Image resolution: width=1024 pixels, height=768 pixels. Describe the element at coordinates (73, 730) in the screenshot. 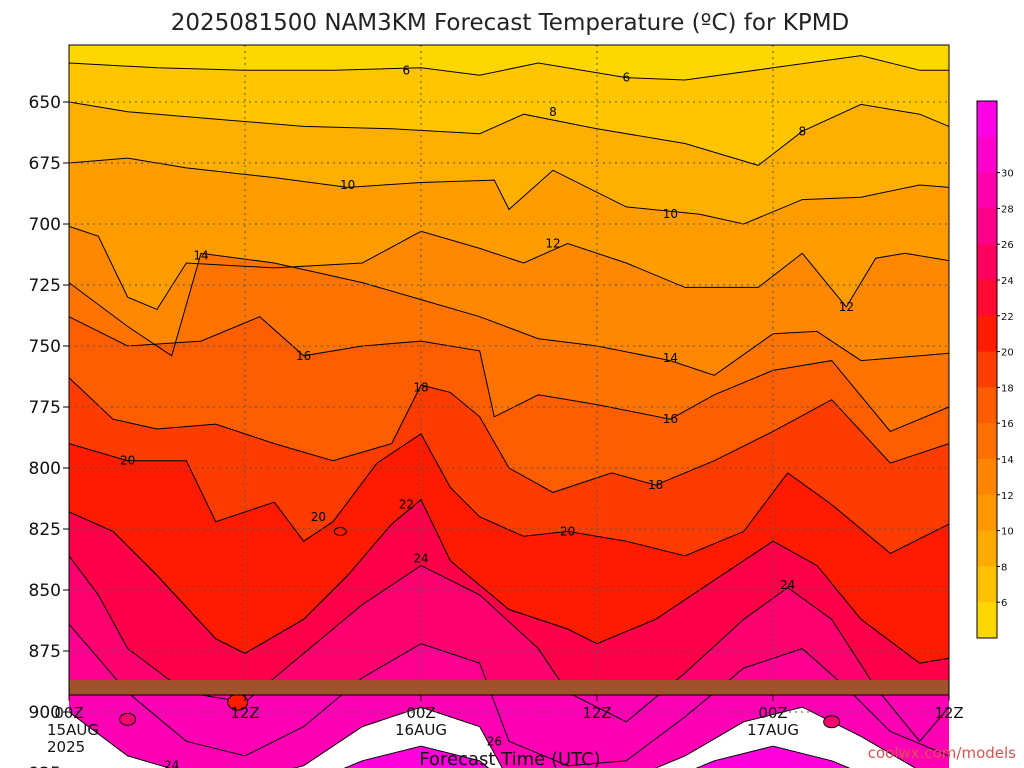

I see `xtick-label: 15AUG` at that location.